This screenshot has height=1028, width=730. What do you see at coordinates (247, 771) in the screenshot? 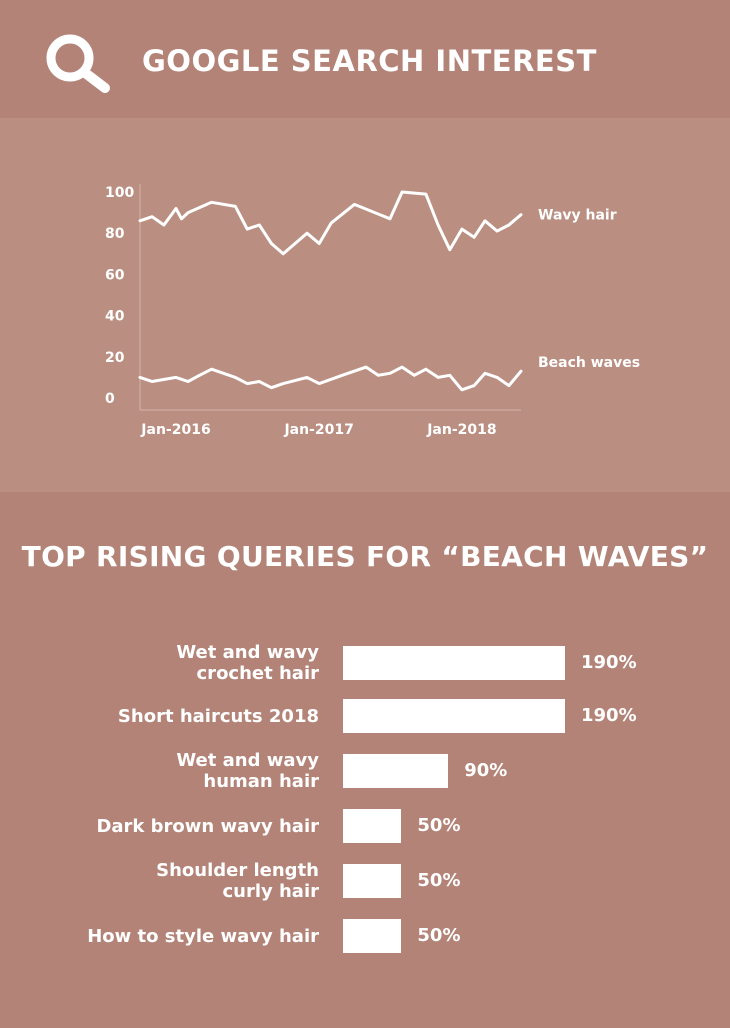
I see `bar-category-label: Wet and wavy human hair` at bounding box center [247, 771].